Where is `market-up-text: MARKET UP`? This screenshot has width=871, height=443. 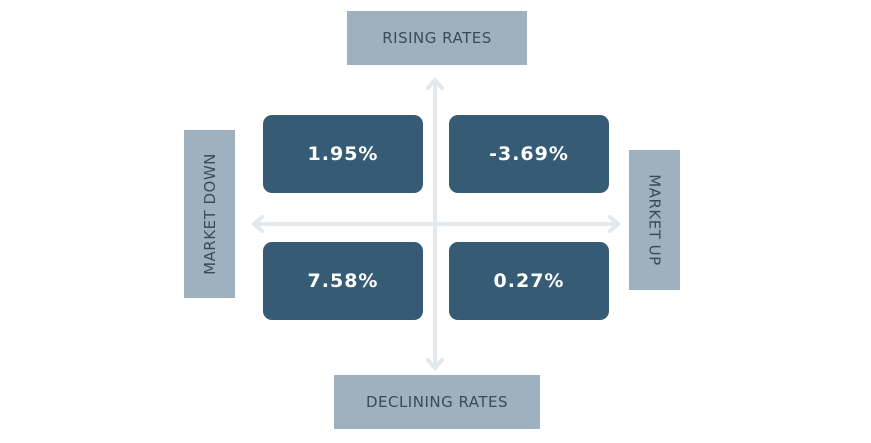
market-up-text: MARKET UP is located at coordinates (654, 220).